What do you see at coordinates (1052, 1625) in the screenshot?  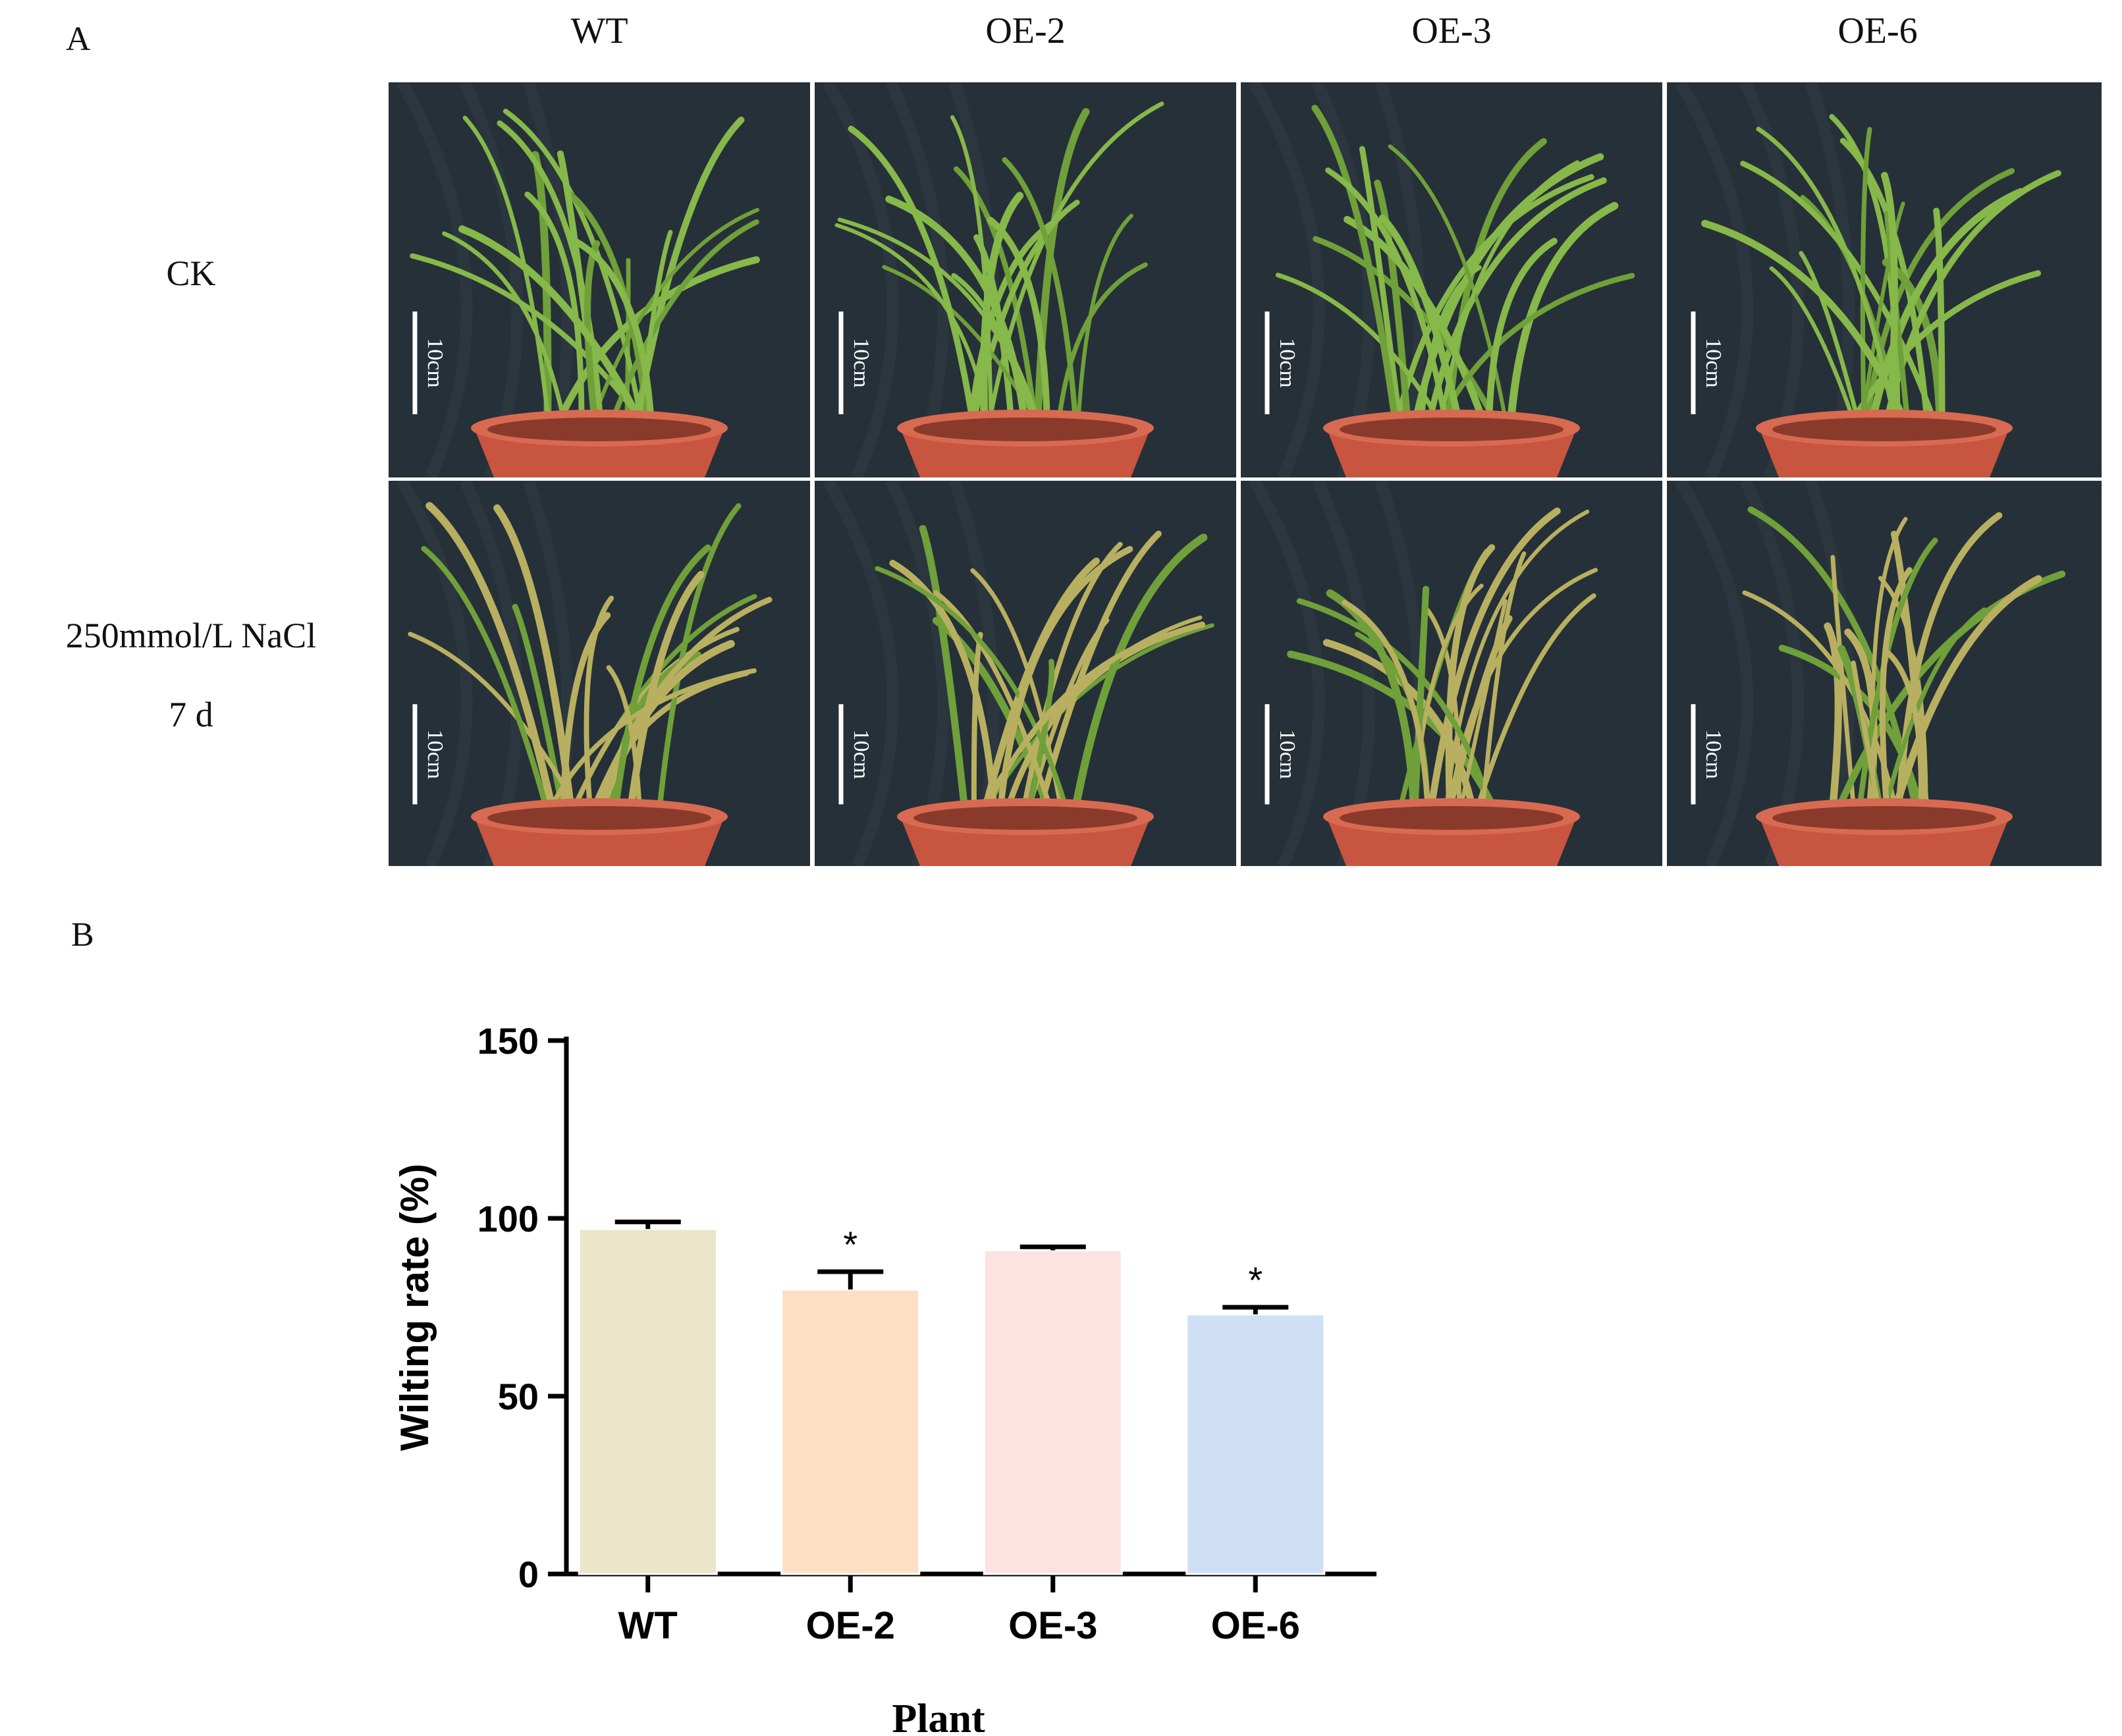 I see `x-tick-label: OE-3` at bounding box center [1052, 1625].